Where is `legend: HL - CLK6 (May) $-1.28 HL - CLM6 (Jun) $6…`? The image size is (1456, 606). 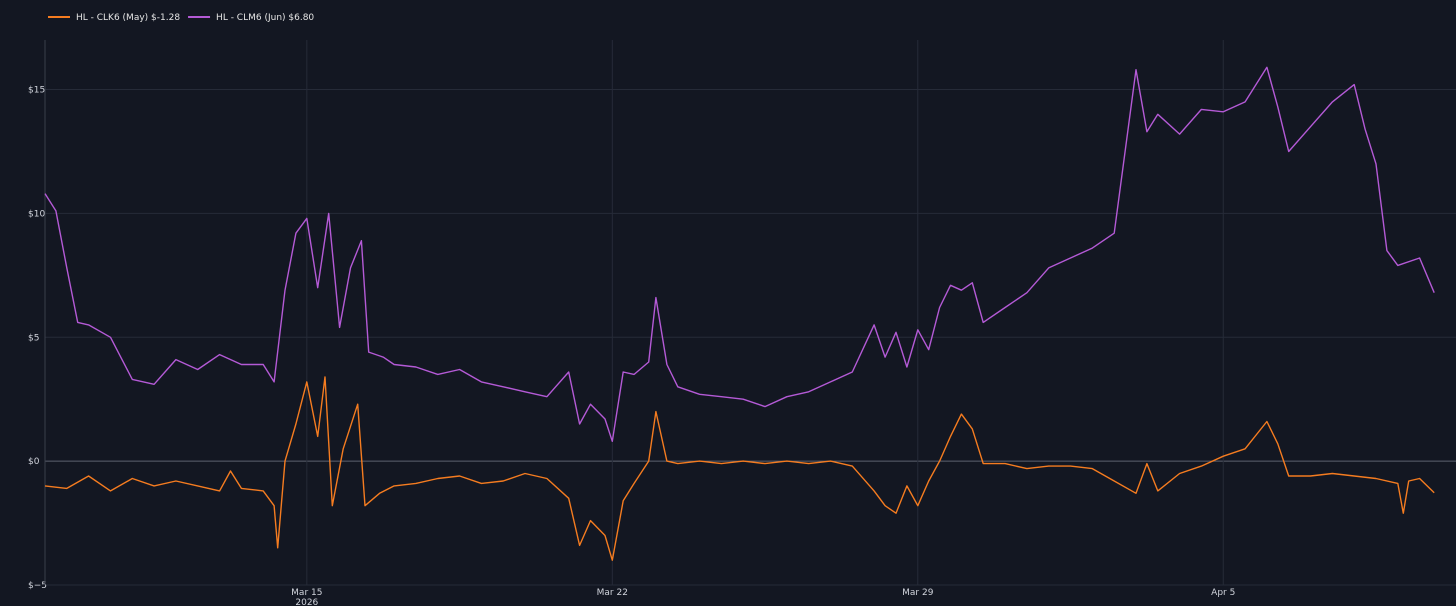
legend: HL - CLK6 (May) $-1.28 HL - CLM6 (Jun) $6… is located at coordinates (181, 18).